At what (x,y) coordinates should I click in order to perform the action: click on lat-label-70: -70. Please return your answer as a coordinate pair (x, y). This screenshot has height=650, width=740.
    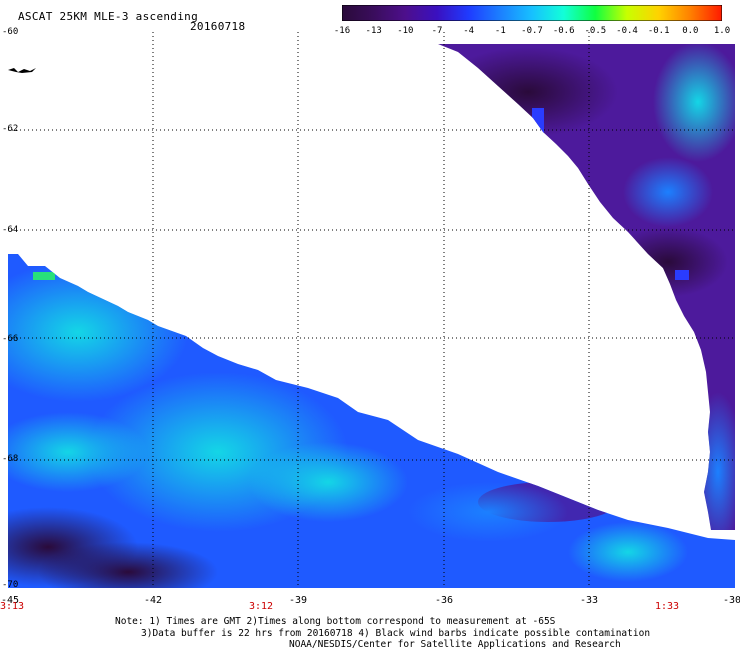
    Looking at the image, I should click on (10, 585).